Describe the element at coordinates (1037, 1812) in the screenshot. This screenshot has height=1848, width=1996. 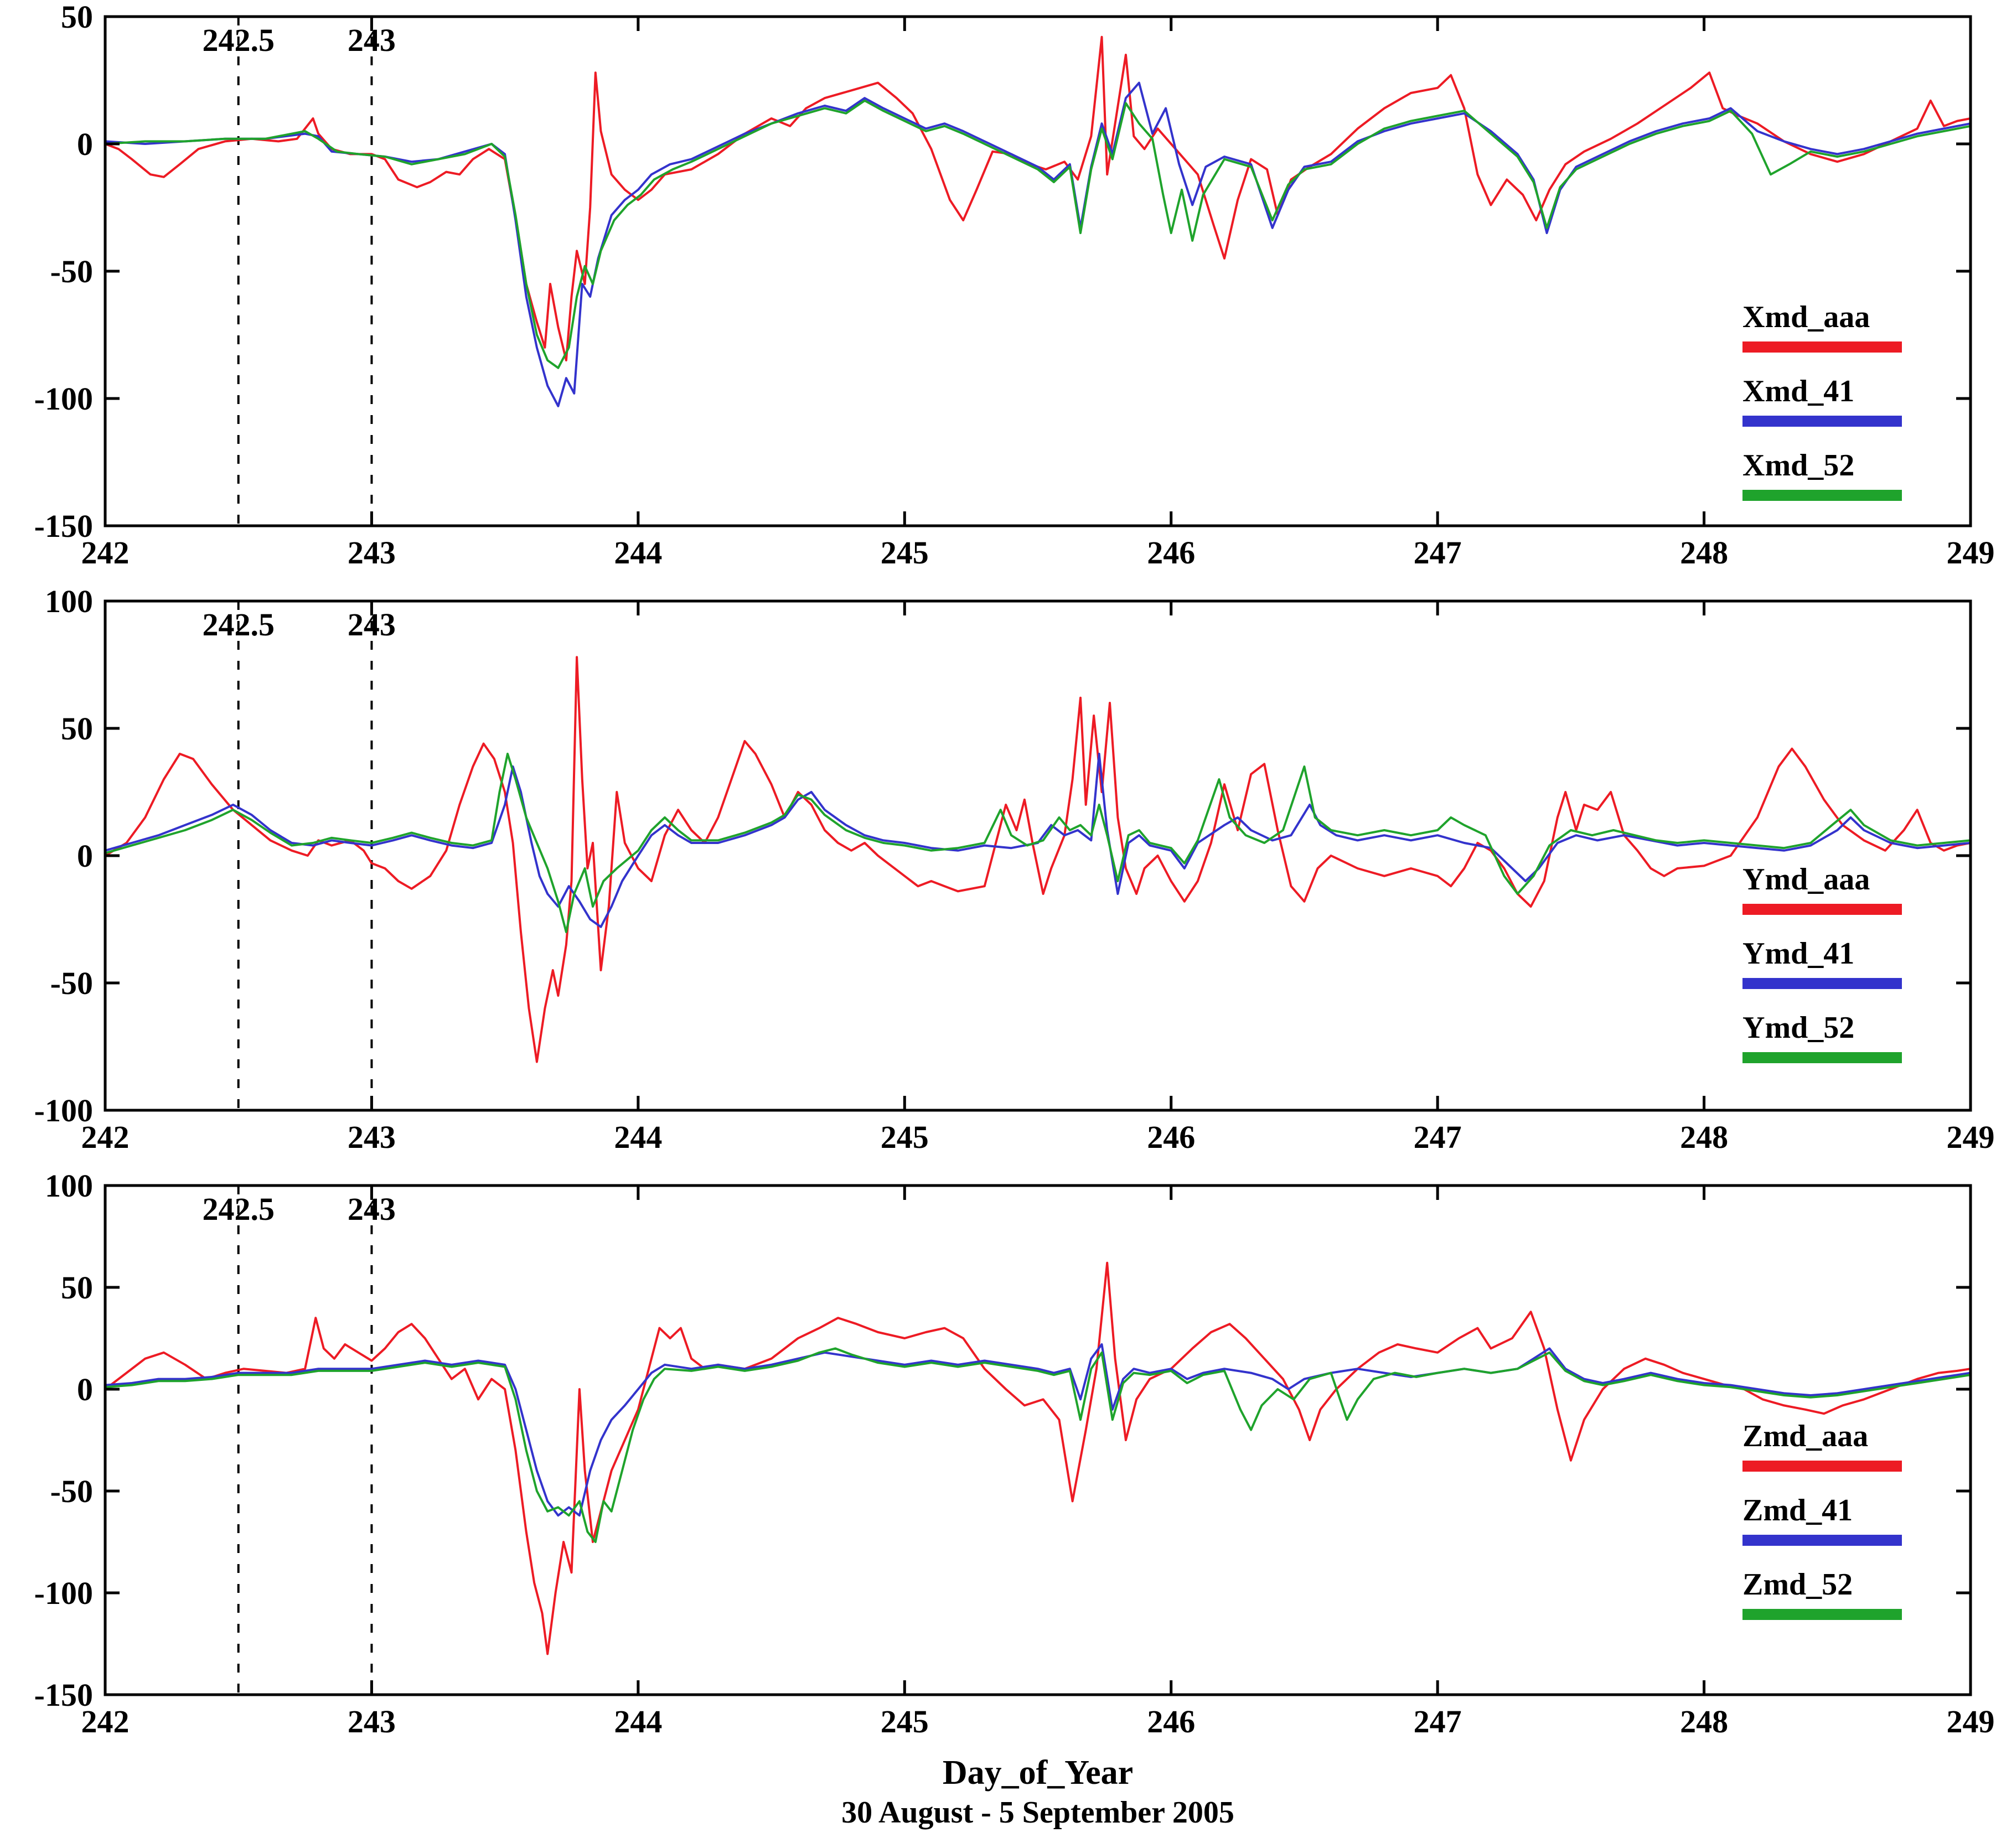
I see `figure-subtitle: 30 August - 5 September 2005` at that location.